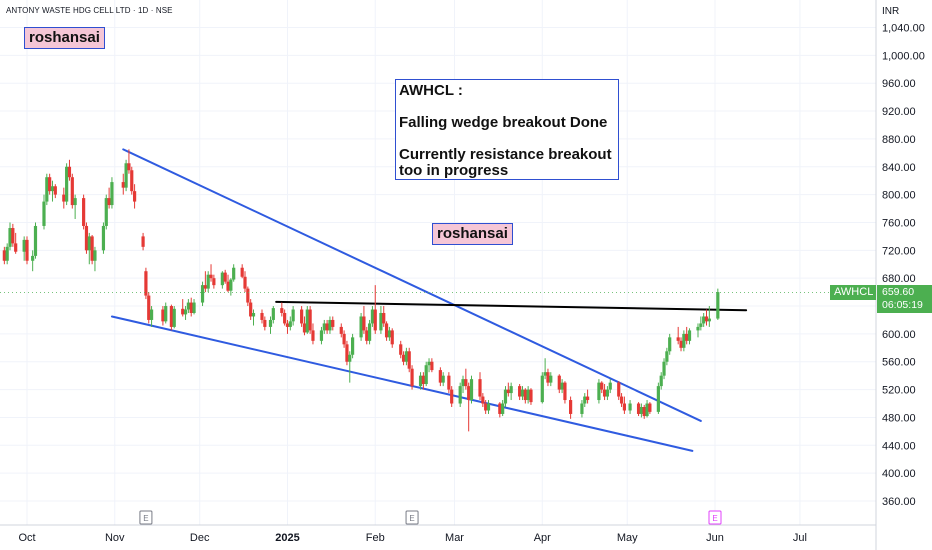 The width and height of the screenshot is (932, 550). I want to click on resistance-trendline, so click(511, 306).